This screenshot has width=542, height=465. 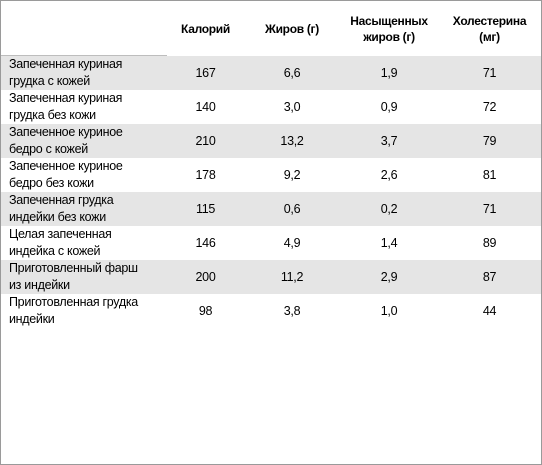 What do you see at coordinates (489, 175) in the screenshot?
I see `row-cholesterol: 81` at bounding box center [489, 175].